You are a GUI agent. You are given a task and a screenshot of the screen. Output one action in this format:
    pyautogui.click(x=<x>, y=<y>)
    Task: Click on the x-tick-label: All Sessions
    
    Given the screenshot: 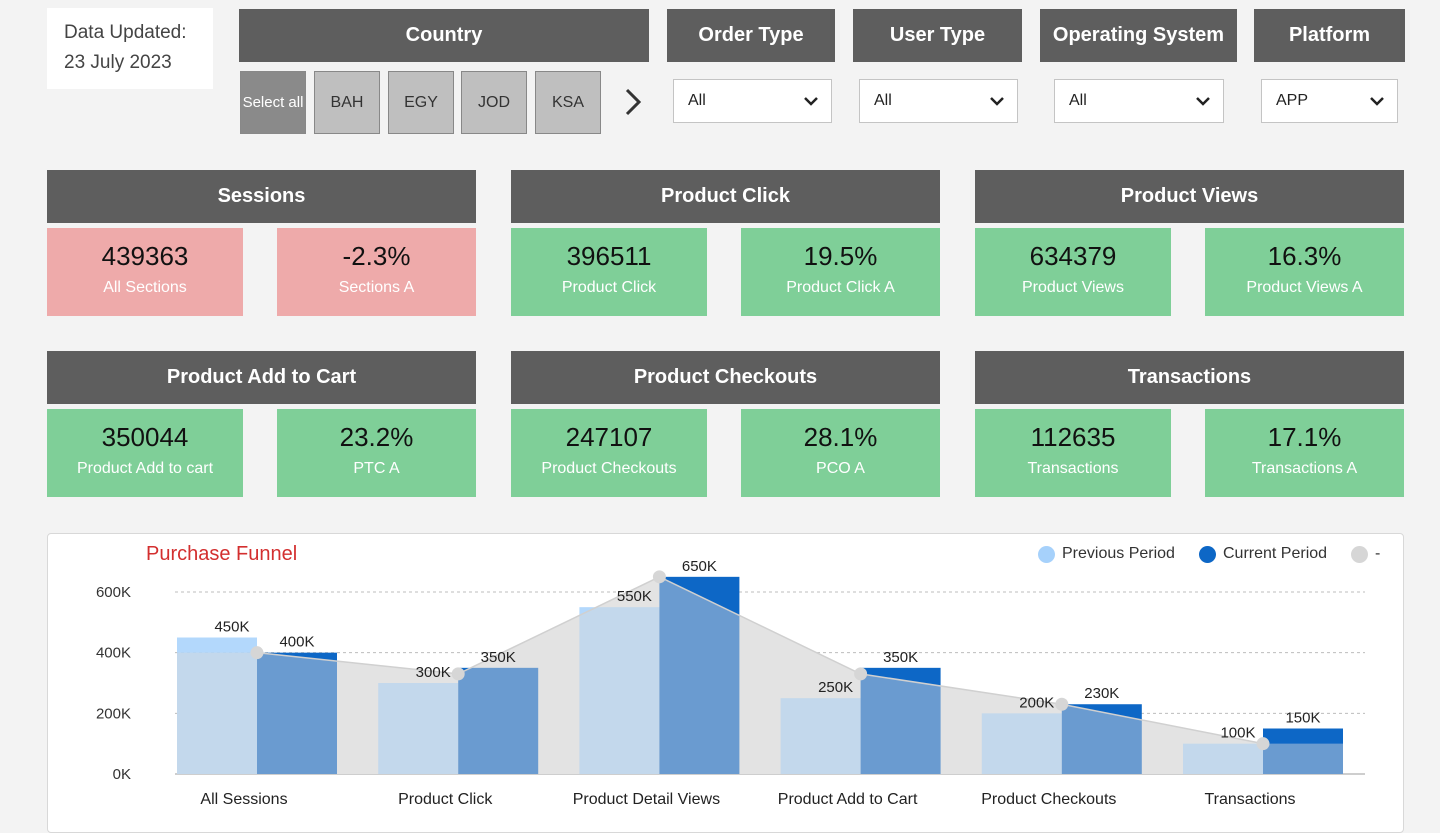 What is the action you would take?
    pyautogui.click(x=243, y=799)
    